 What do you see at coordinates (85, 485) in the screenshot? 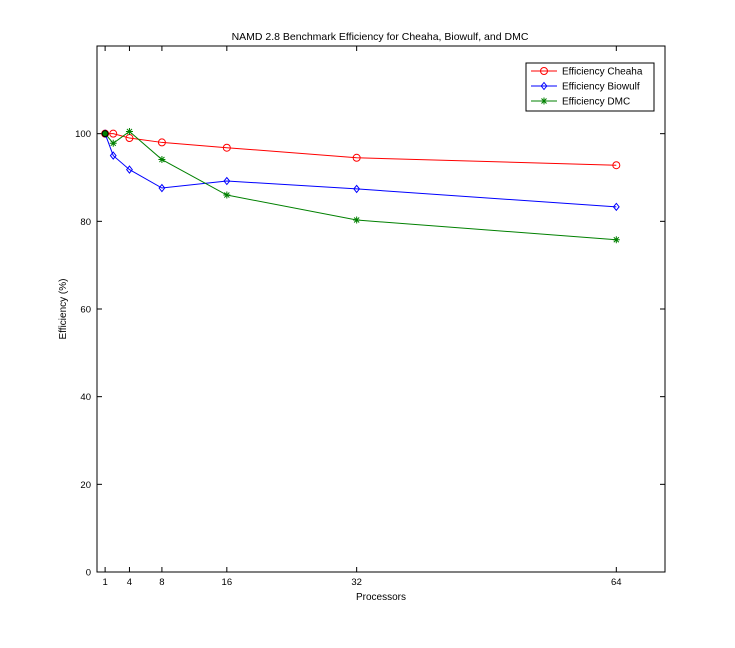
I see `y-tick-label: 20` at bounding box center [85, 485].